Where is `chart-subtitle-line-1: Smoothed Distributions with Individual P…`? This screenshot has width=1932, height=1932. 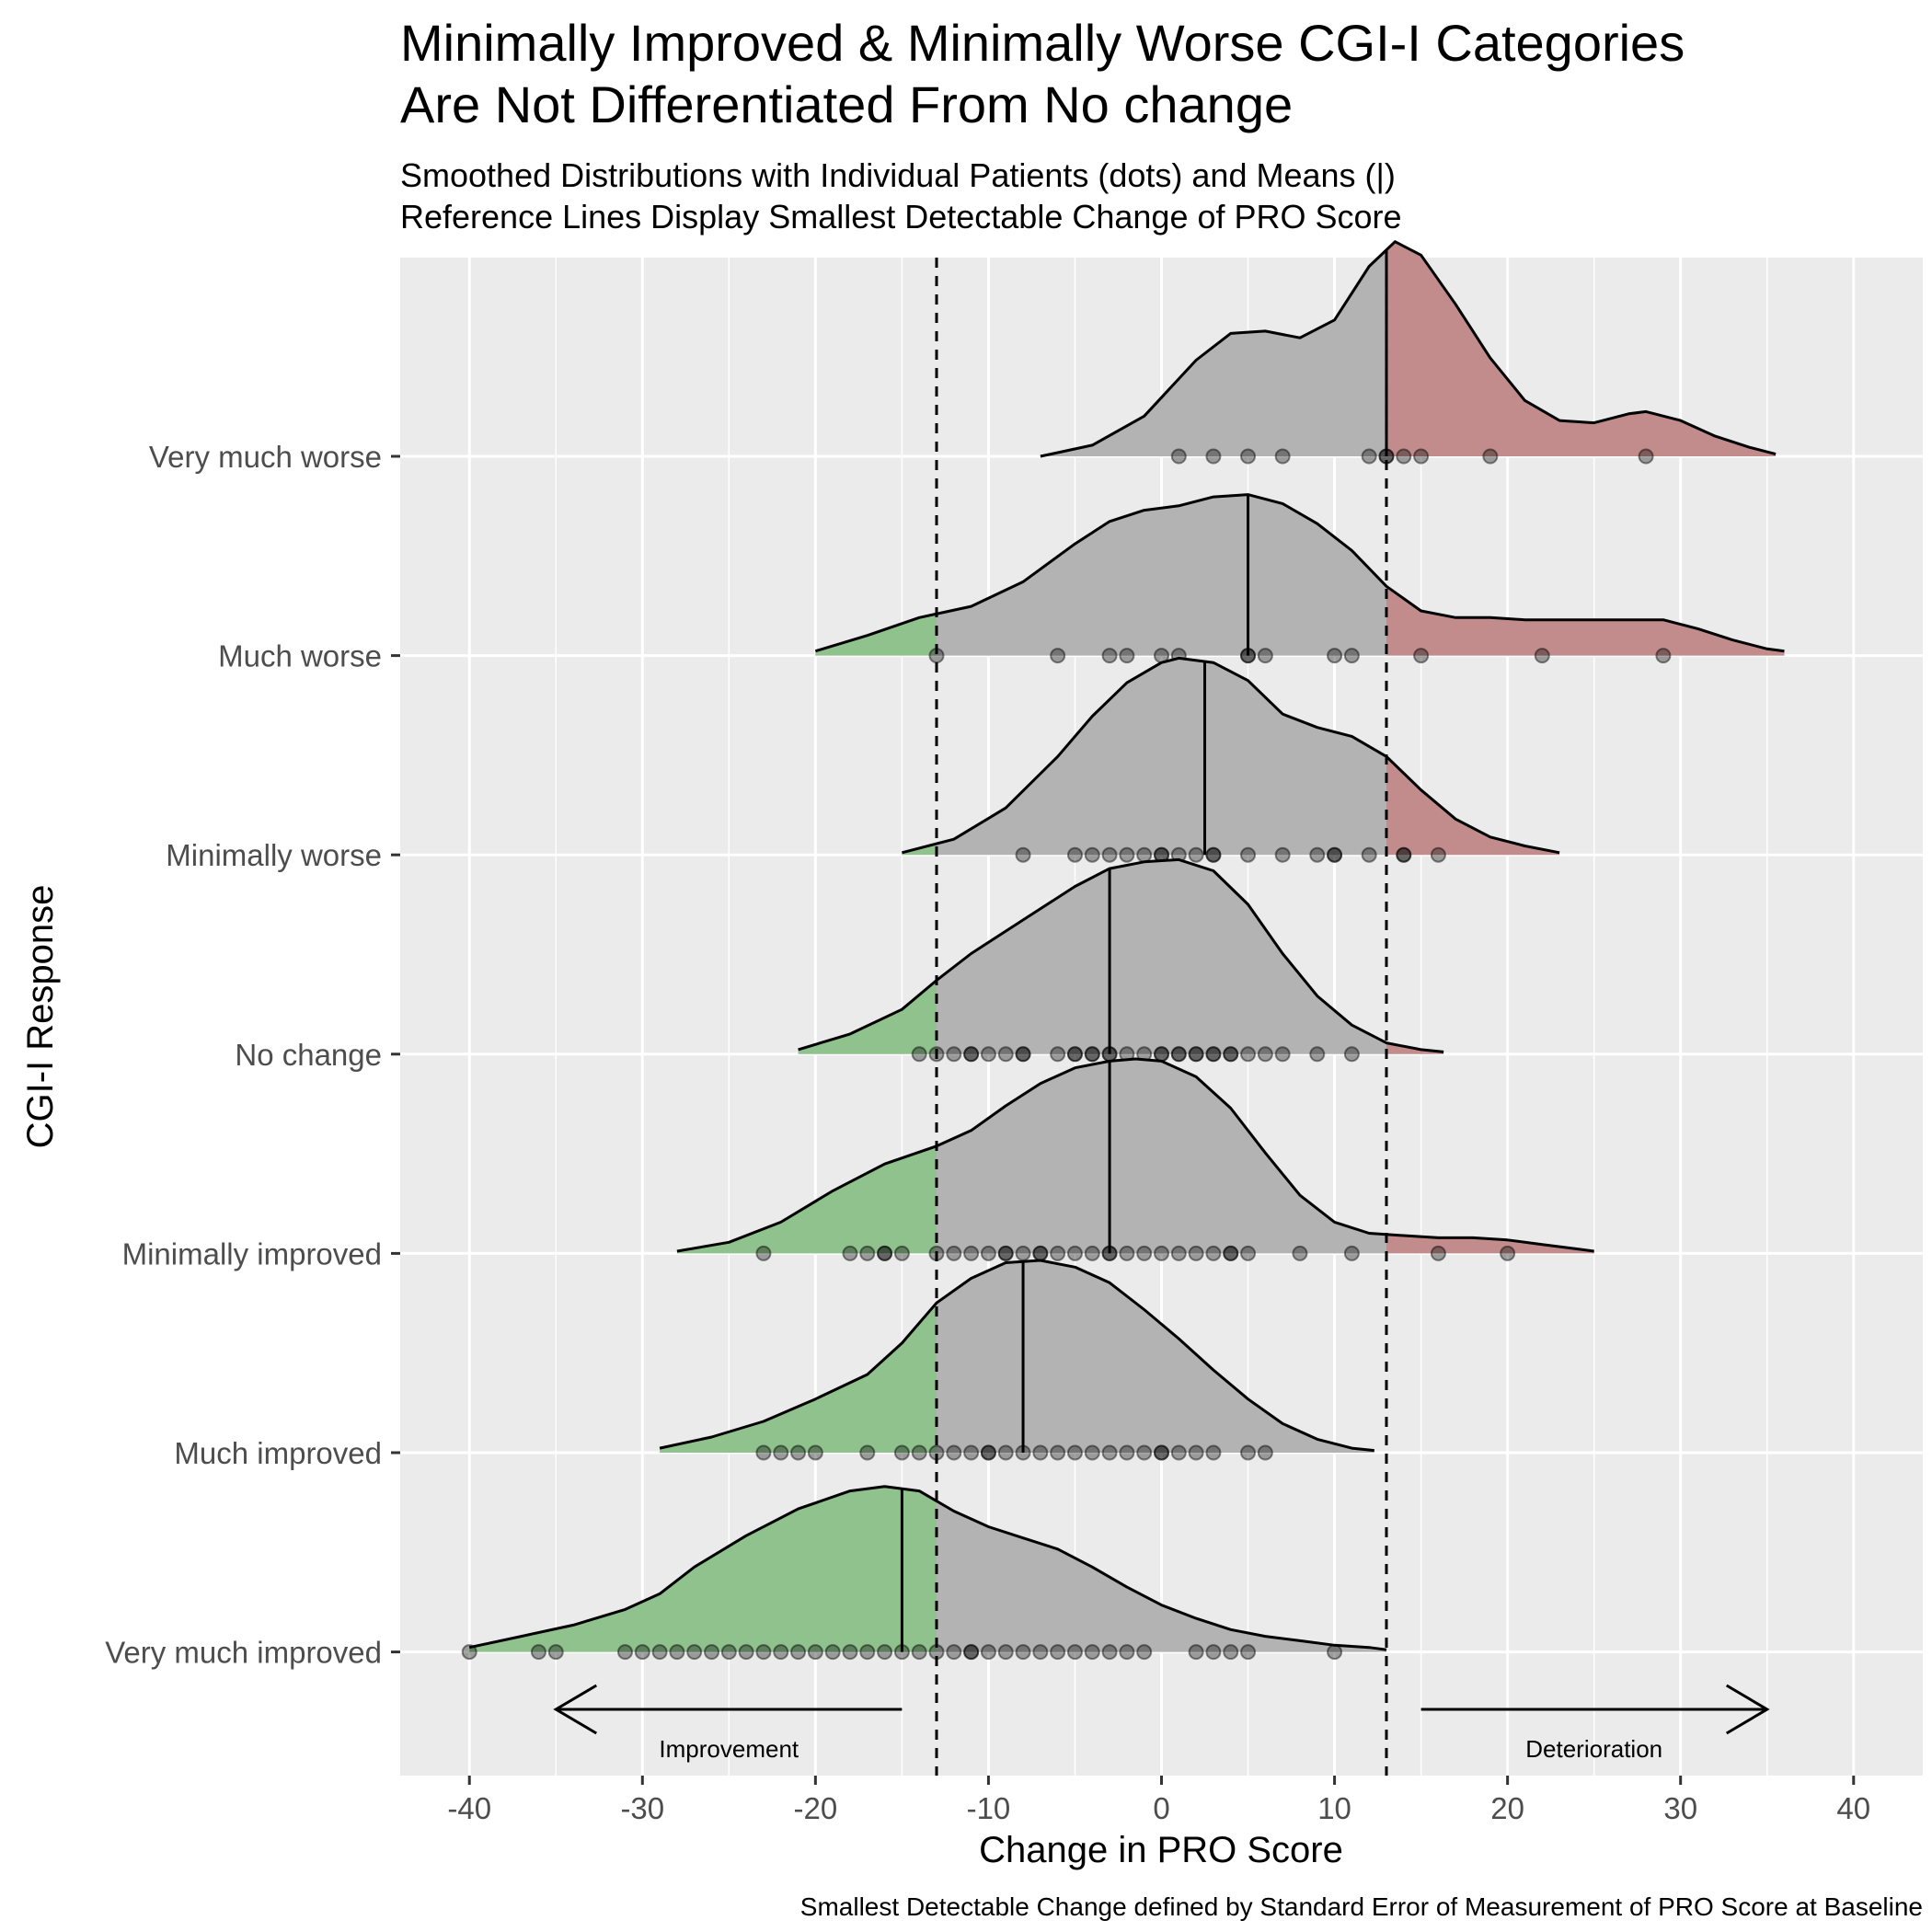
chart-subtitle-line-1: Smoothed Distributions with Individual P… is located at coordinates (898, 175).